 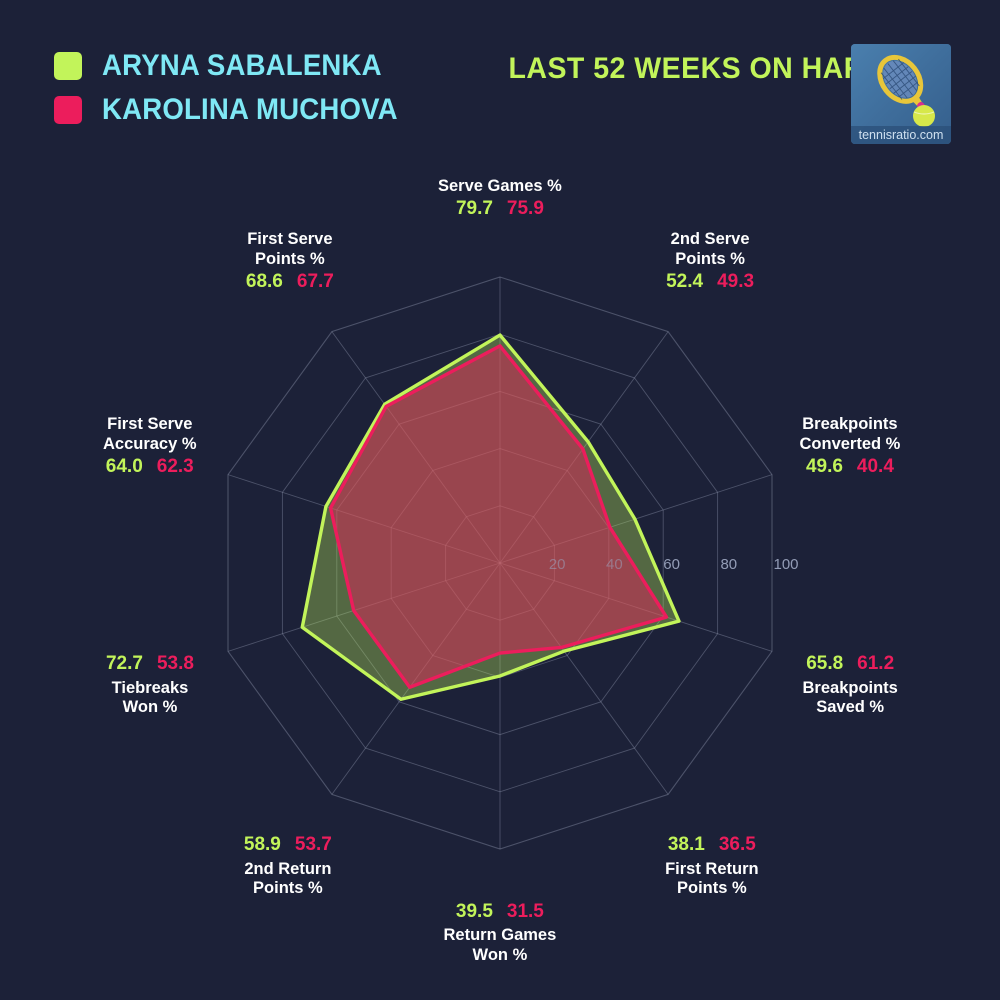 I want to click on tennis-ball-icon, so click(x=924, y=116).